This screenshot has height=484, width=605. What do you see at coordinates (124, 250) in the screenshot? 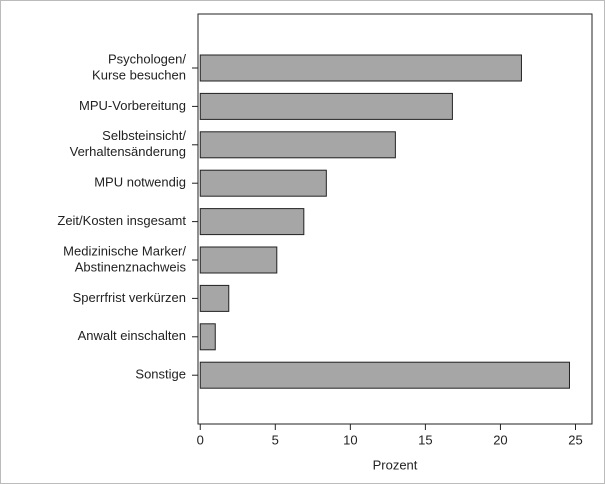
I see `y-tick-label: Medizinische Marker/` at bounding box center [124, 250].